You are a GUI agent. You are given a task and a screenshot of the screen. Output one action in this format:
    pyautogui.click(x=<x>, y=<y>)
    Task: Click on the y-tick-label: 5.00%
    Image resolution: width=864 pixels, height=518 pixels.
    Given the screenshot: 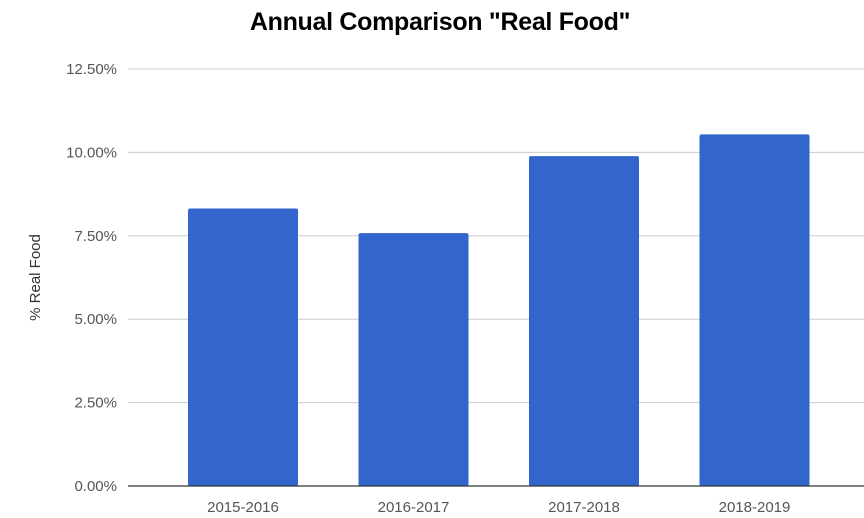 What is the action you would take?
    pyautogui.click(x=95, y=319)
    